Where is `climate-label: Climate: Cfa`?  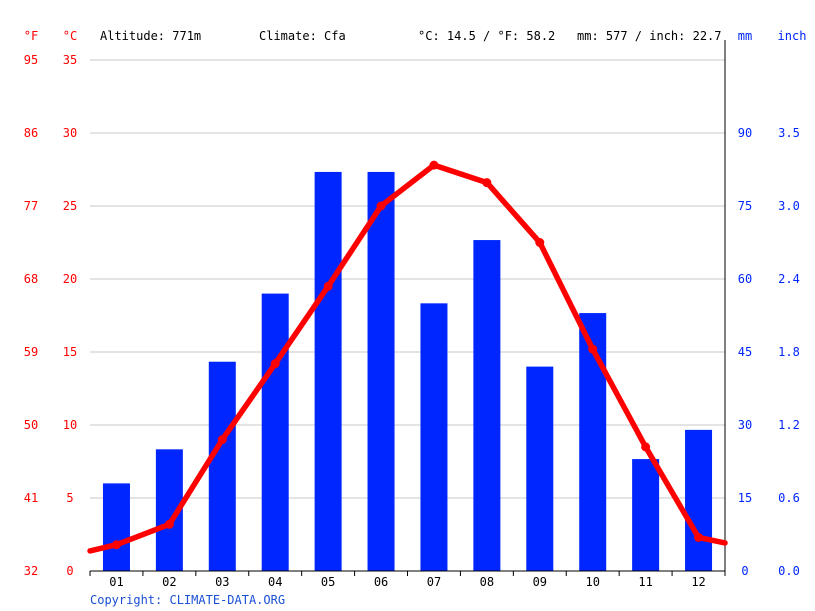
climate-label: Climate: Cfa is located at coordinates (302, 36).